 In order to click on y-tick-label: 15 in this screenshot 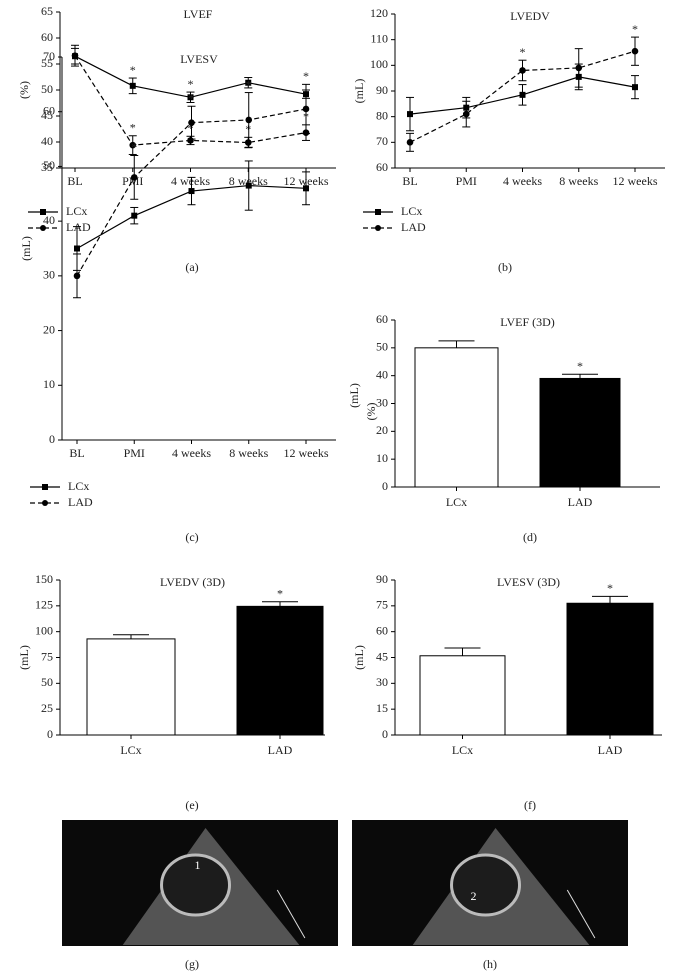, I will do `click(382, 708)`.